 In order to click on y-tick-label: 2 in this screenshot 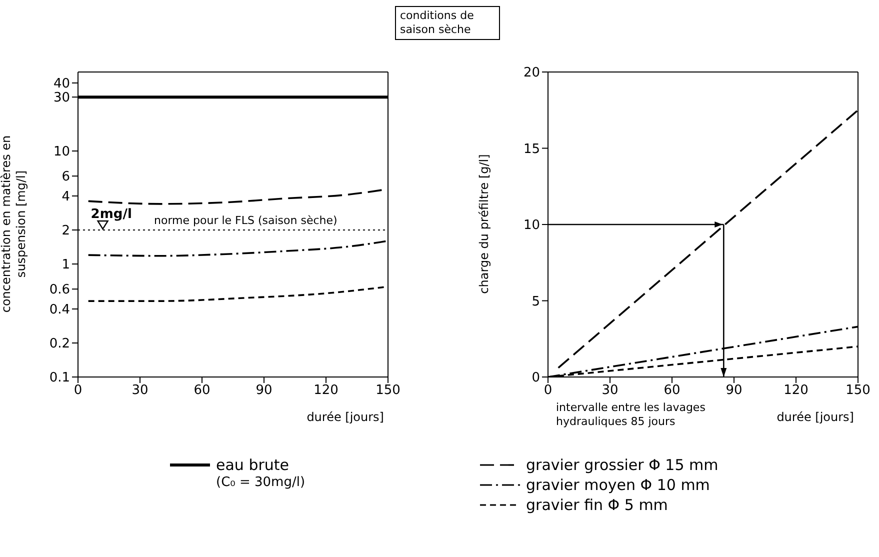, I will do `click(66, 231)`.